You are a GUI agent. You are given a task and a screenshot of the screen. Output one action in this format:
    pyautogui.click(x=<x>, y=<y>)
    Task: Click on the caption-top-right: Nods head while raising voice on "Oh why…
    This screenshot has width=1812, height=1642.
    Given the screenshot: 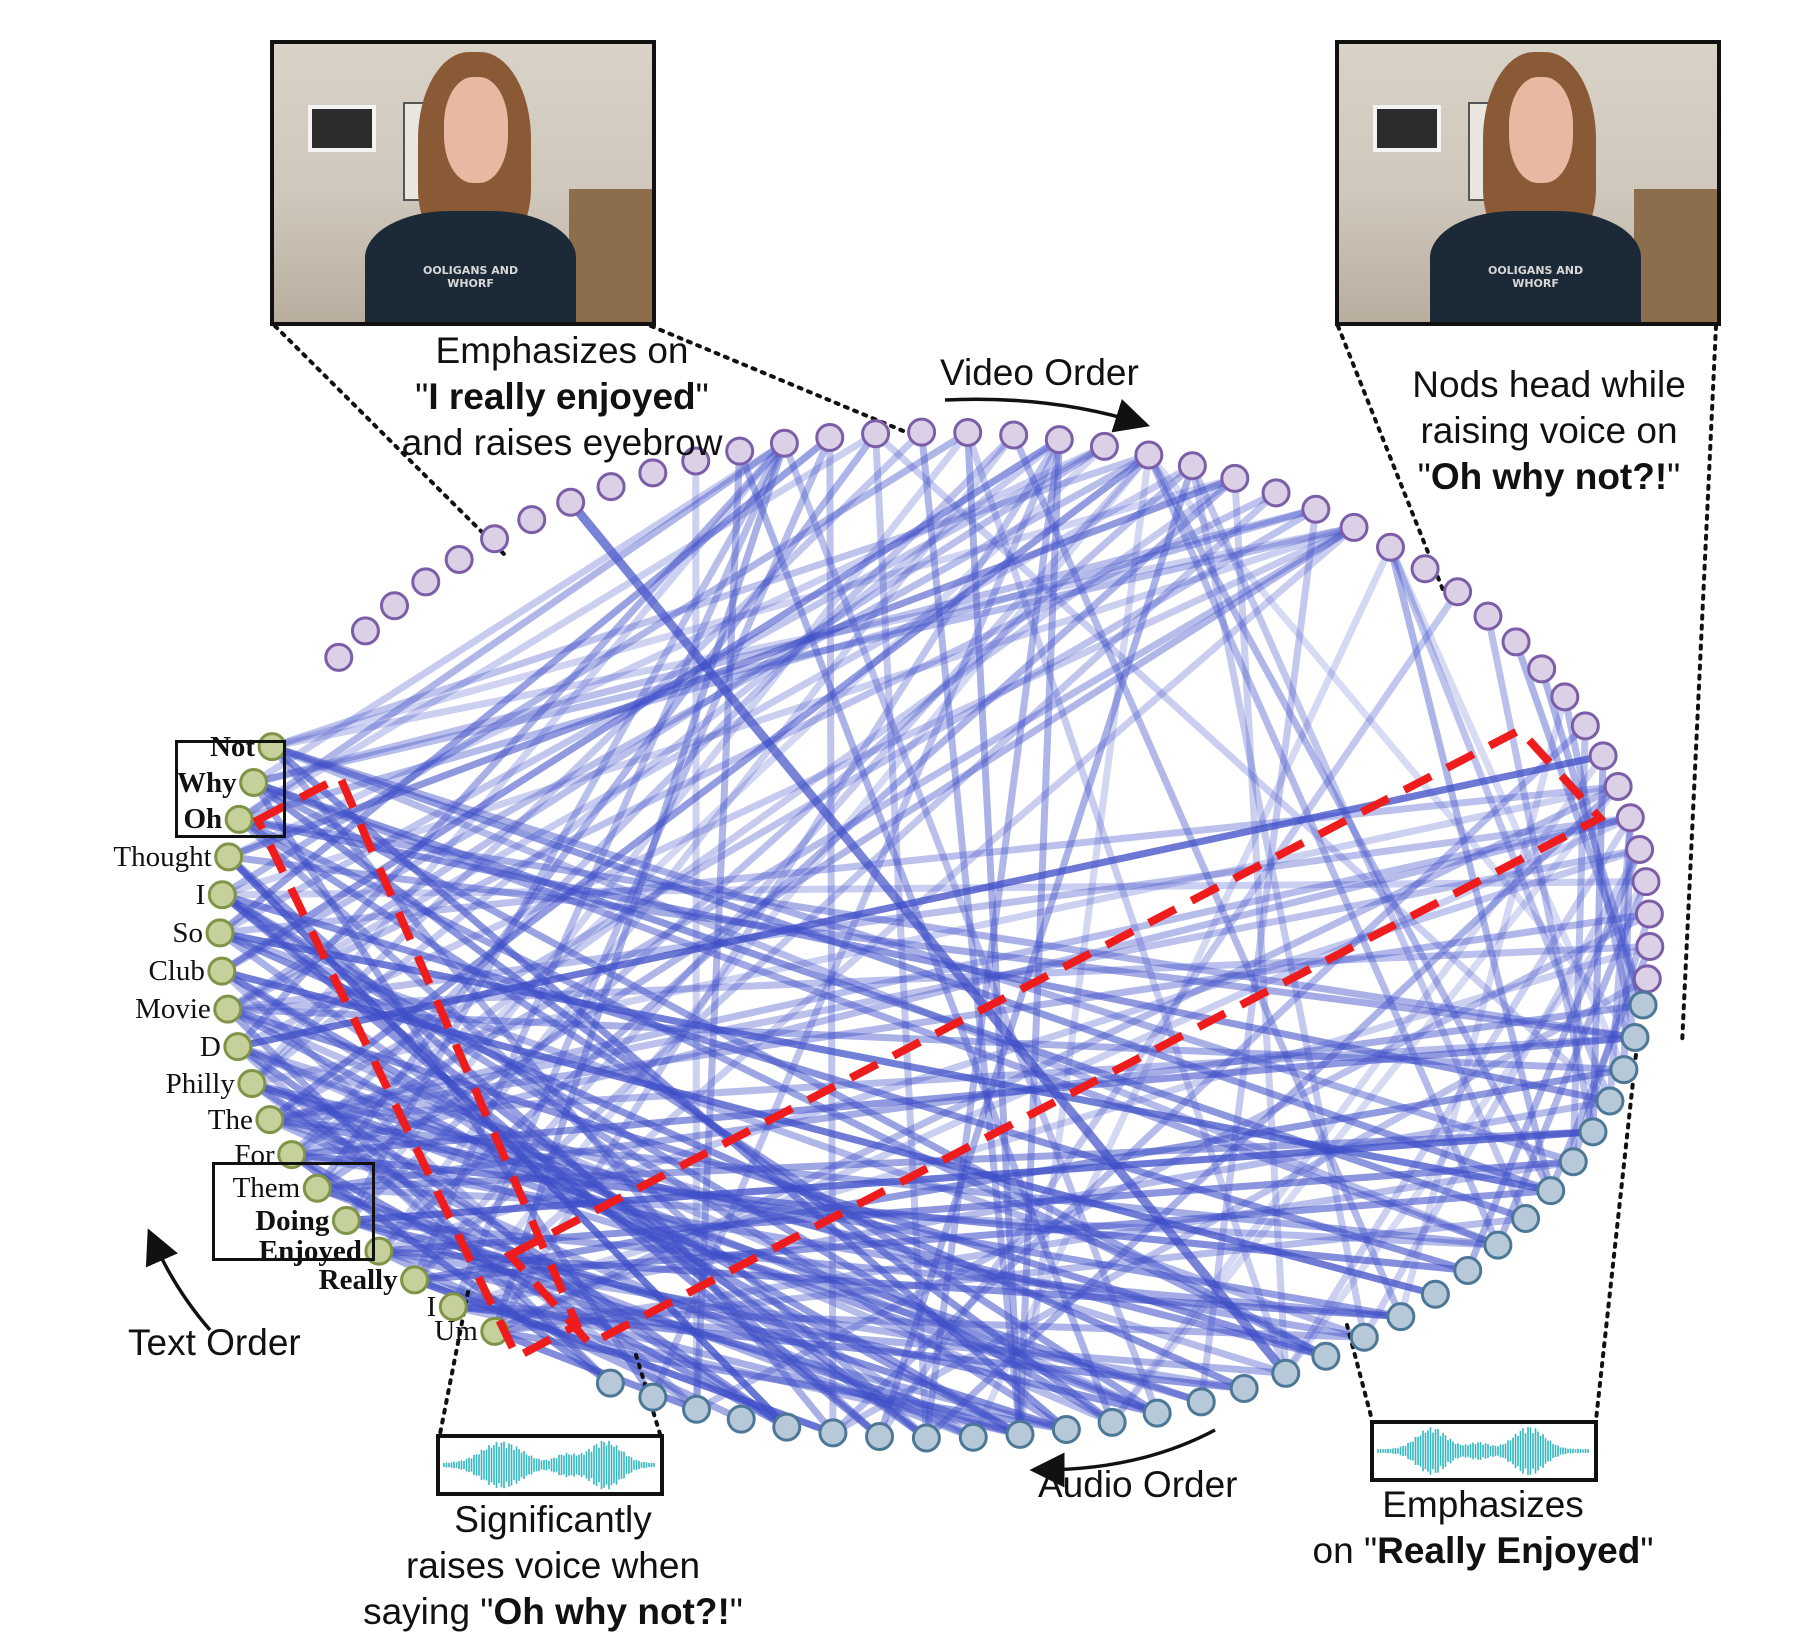 What is the action you would take?
    pyautogui.click(x=1549, y=430)
    